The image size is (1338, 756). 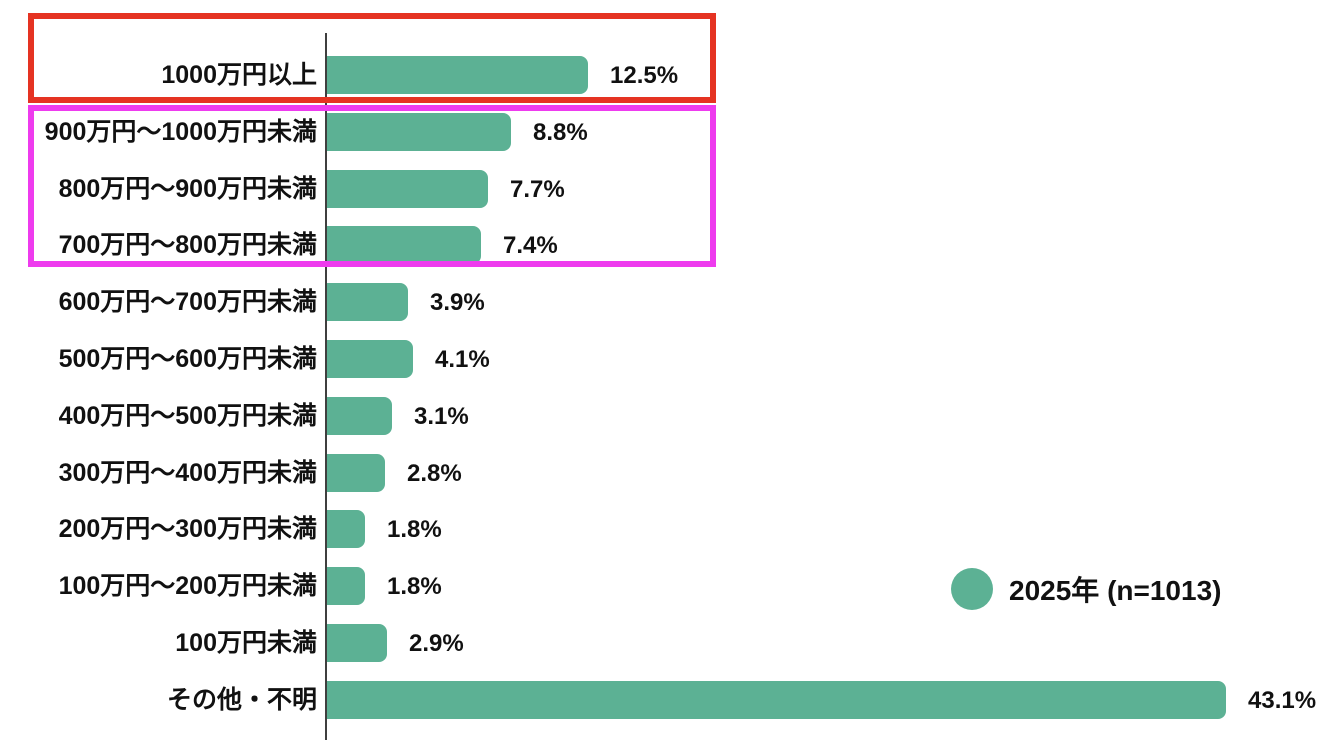 What do you see at coordinates (669, 473) in the screenshot?
I see `chart-row: 300万円～400万円未満 2.8%` at bounding box center [669, 473].